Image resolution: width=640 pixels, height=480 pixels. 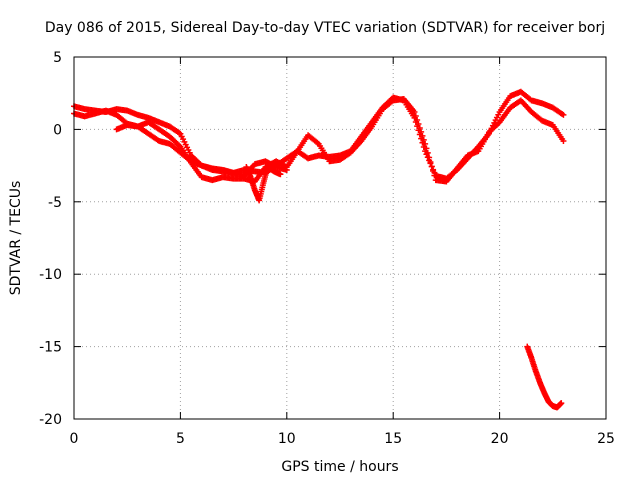 What do you see at coordinates (55, 203) in the screenshot?
I see `y-tick-label: -5` at bounding box center [55, 203].